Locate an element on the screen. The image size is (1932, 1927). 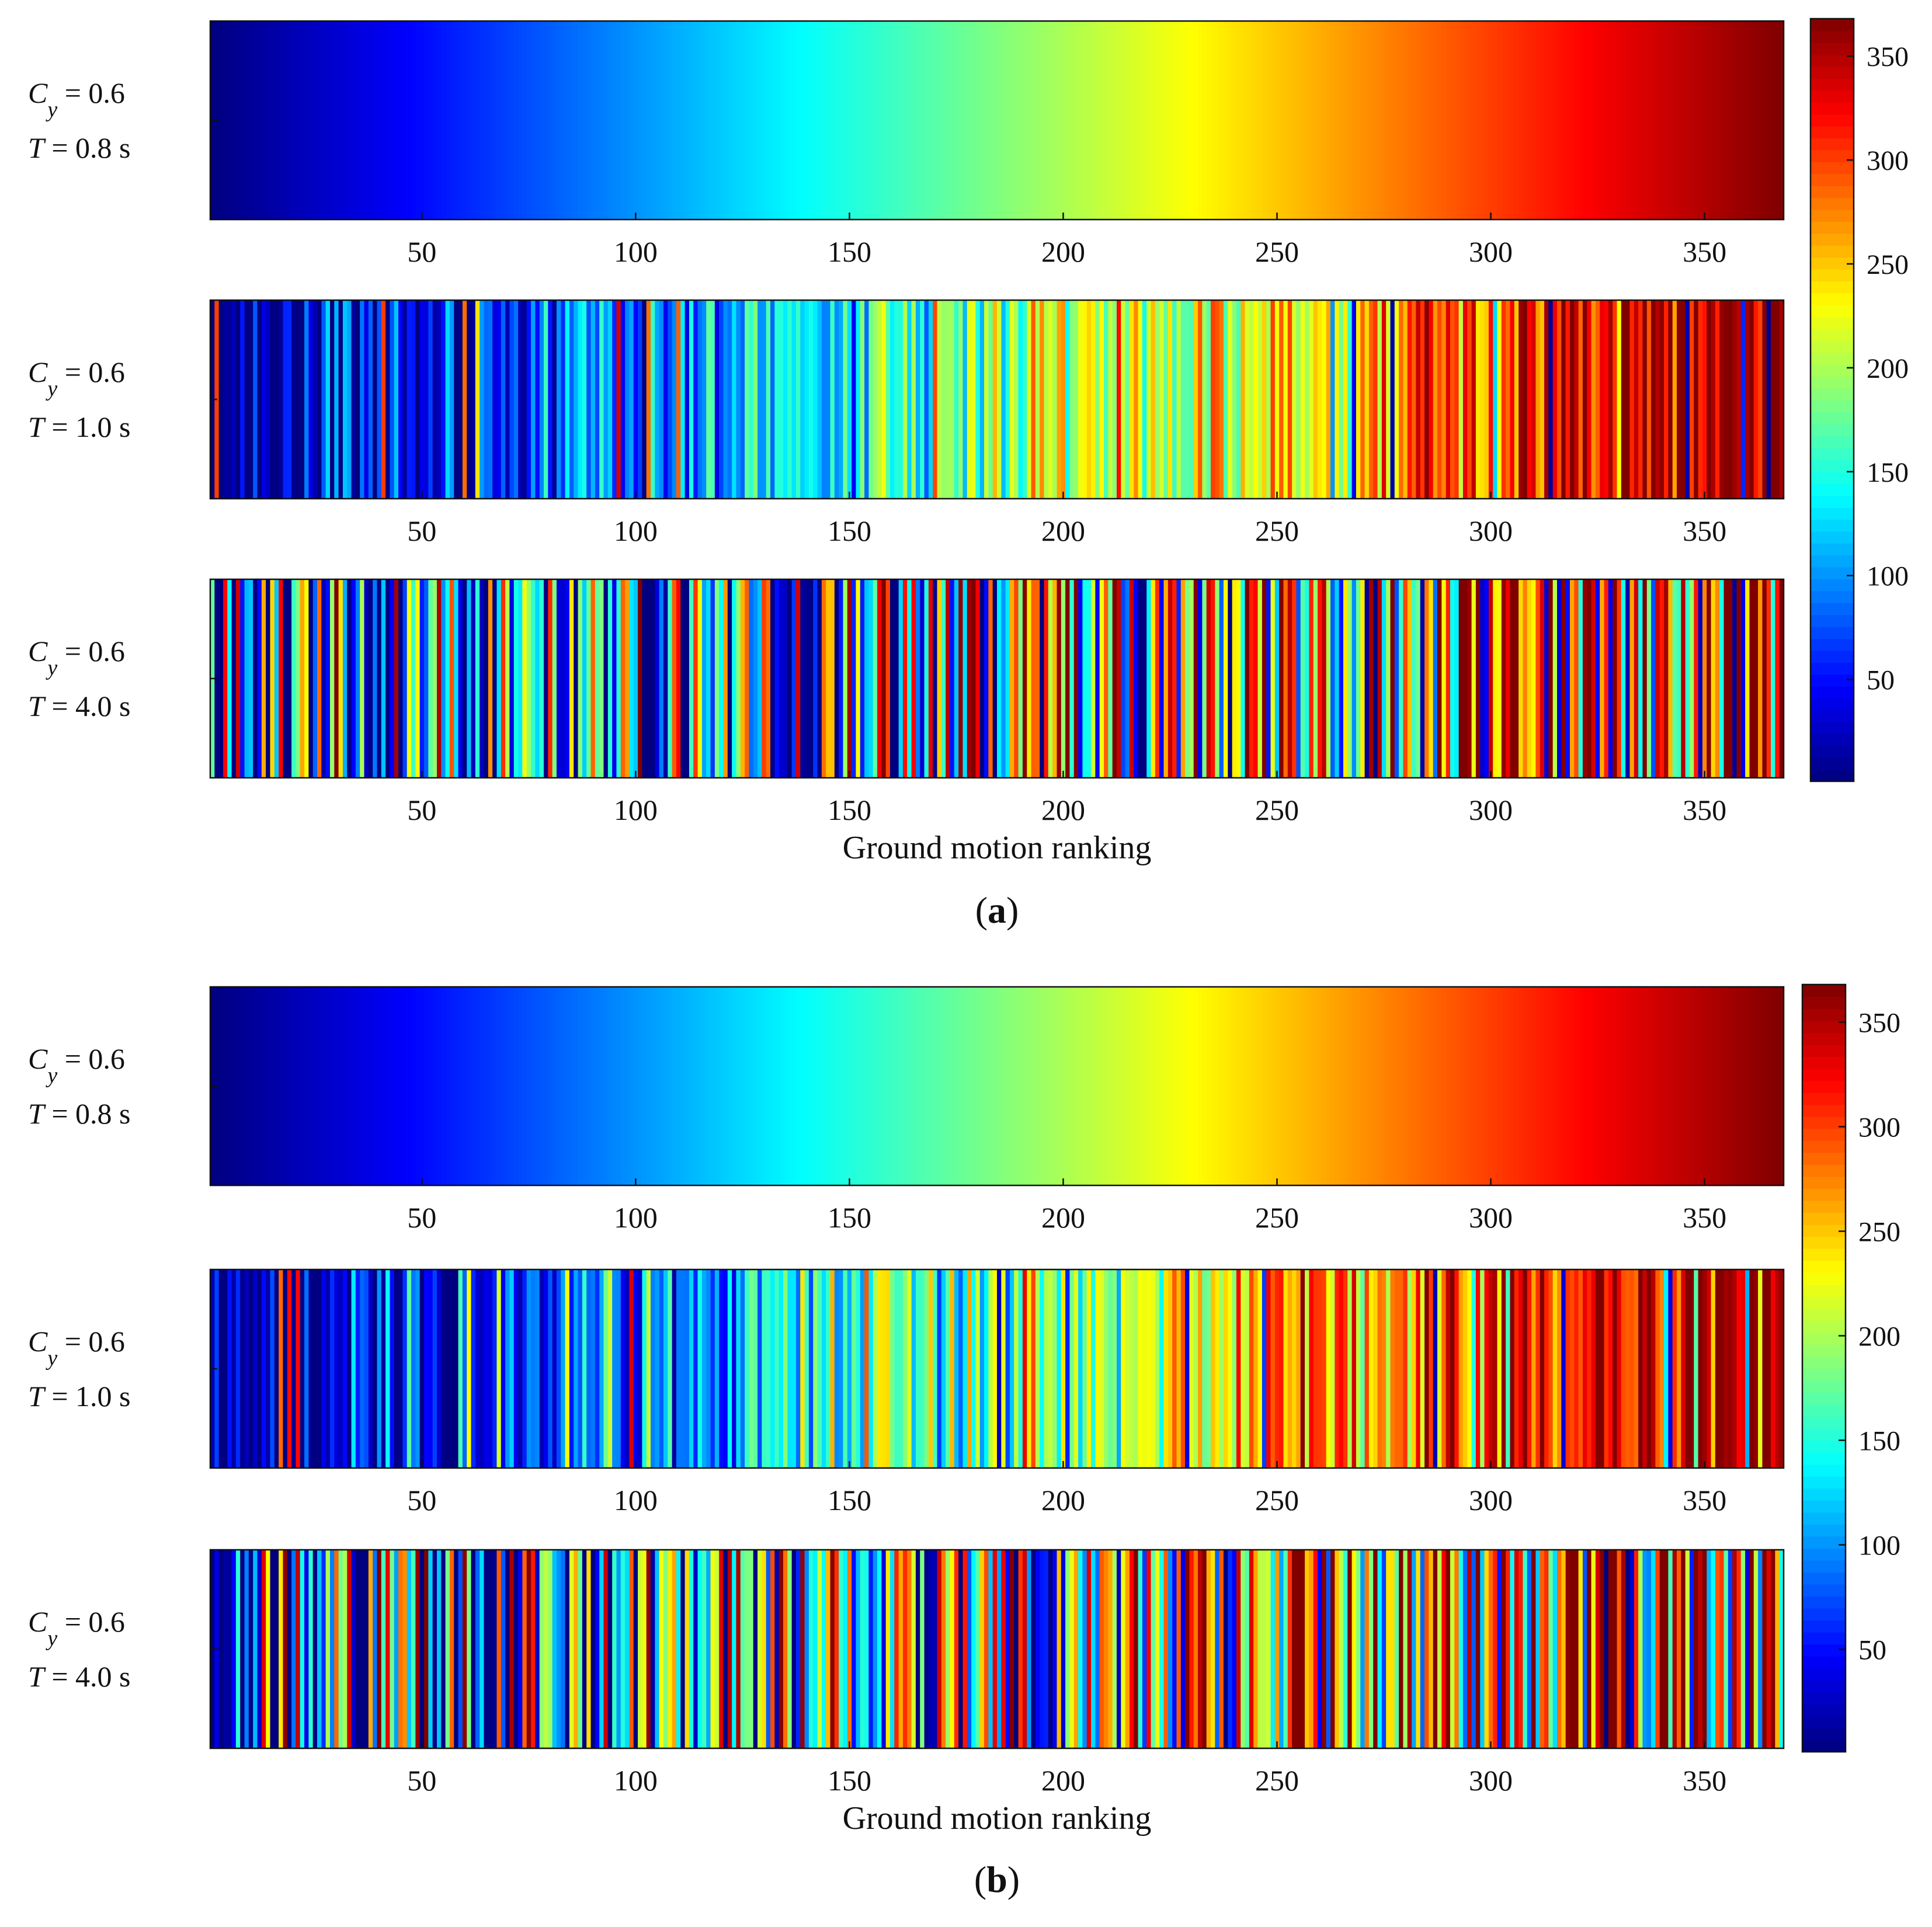
x-tick-label: 50 is located at coordinates (422, 1500).